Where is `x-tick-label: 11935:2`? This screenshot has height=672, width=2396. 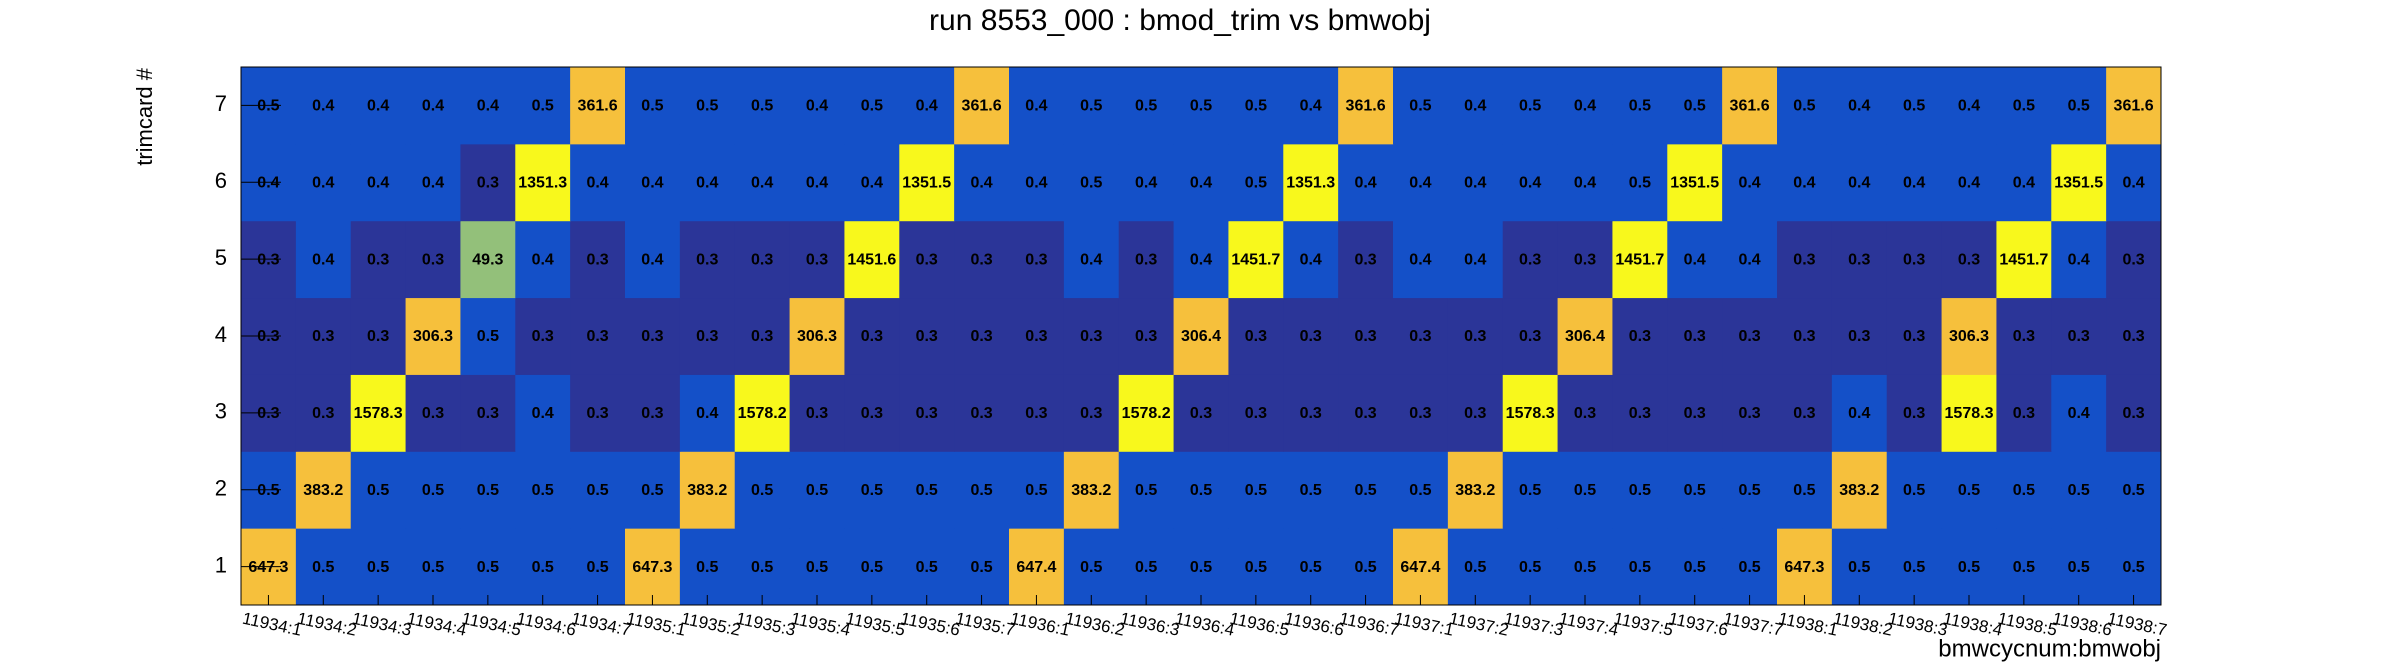
x-tick-label: 11935:2 is located at coordinates (711, 624).